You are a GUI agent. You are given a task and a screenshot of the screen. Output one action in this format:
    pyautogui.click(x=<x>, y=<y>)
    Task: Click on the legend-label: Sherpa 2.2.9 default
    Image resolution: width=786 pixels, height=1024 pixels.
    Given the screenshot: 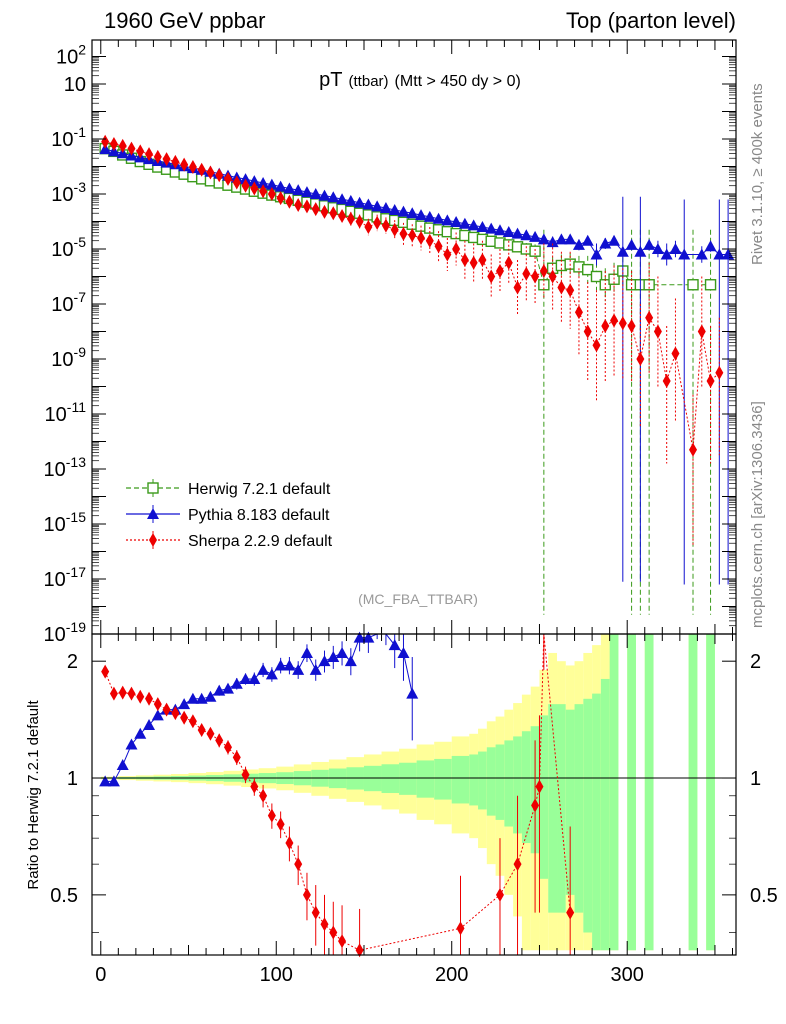 What is the action you would take?
    pyautogui.click(x=260, y=541)
    